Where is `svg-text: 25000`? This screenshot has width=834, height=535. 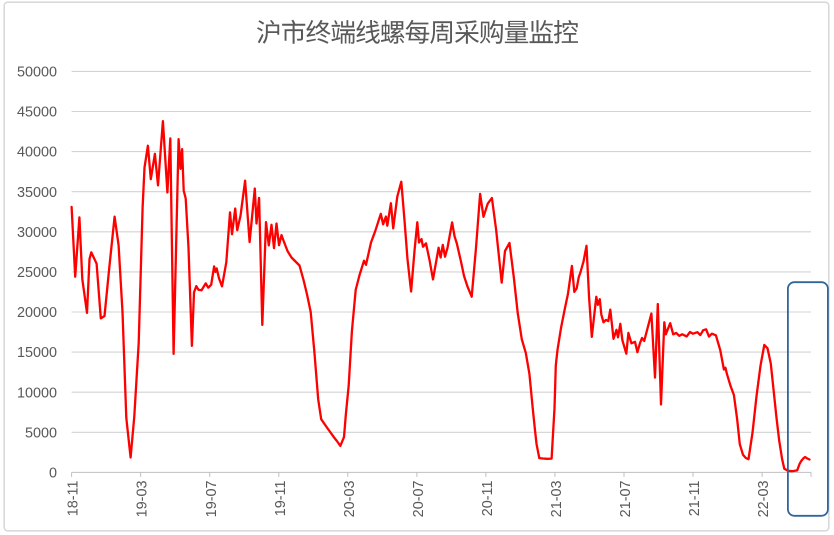
svg-text: 25000 is located at coordinates (37, 273).